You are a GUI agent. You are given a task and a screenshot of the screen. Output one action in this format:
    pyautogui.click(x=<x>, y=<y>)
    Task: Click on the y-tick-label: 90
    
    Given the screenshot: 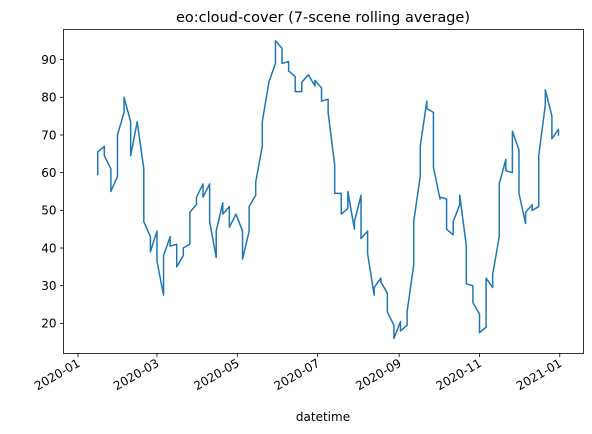 What is the action you would take?
    pyautogui.click(x=48, y=60)
    